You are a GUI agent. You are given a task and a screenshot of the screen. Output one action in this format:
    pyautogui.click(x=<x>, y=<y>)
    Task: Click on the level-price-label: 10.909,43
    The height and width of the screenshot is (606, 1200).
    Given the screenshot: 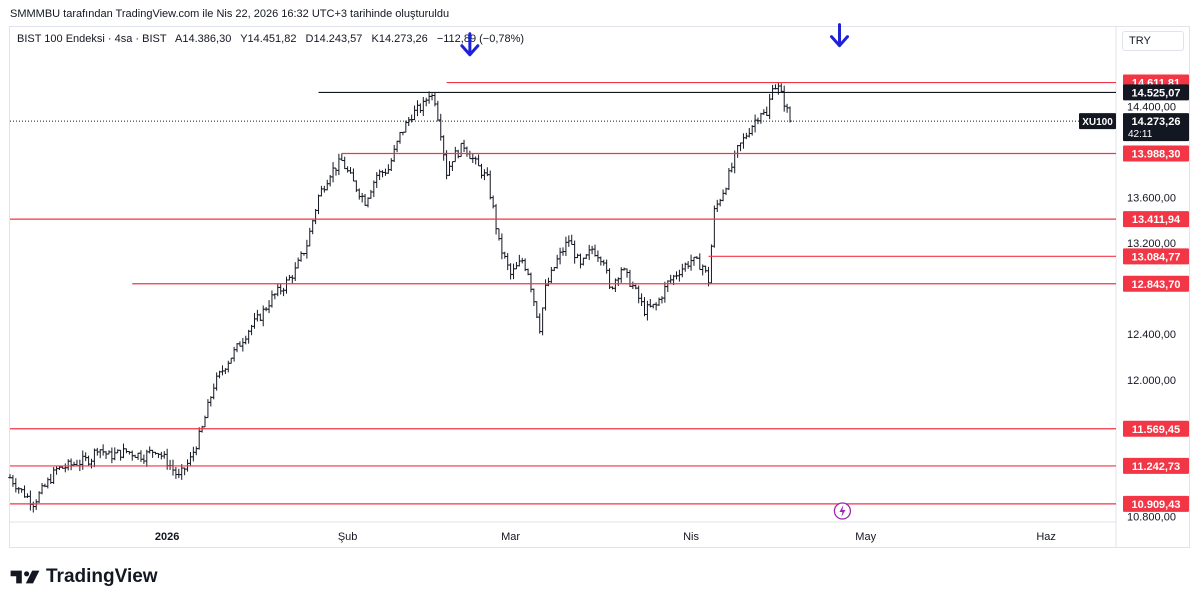 What is the action you would take?
    pyautogui.click(x=1156, y=505)
    